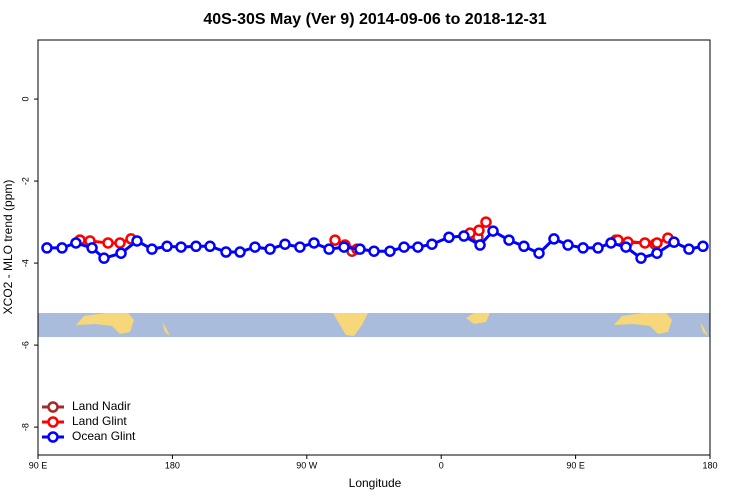 Image resolution: width=750 pixels, height=500 pixels. I want to click on y-tick-label: -8, so click(25, 427).